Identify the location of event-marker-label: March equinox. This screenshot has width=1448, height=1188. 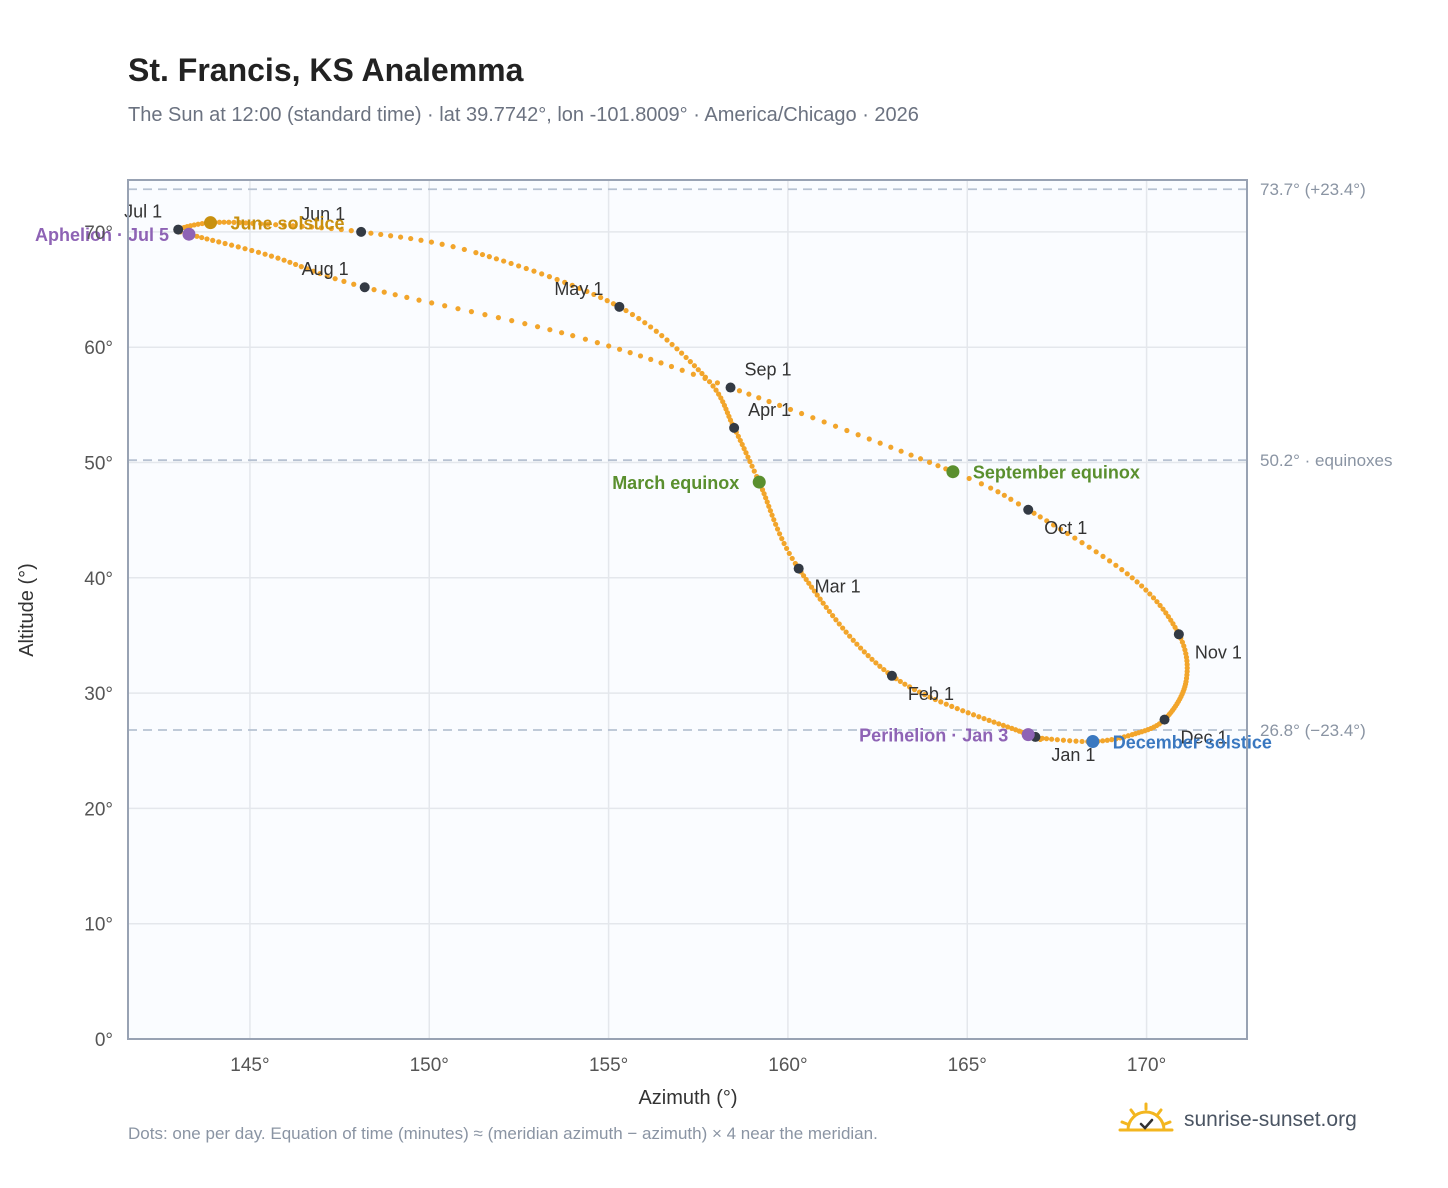
(675, 483).